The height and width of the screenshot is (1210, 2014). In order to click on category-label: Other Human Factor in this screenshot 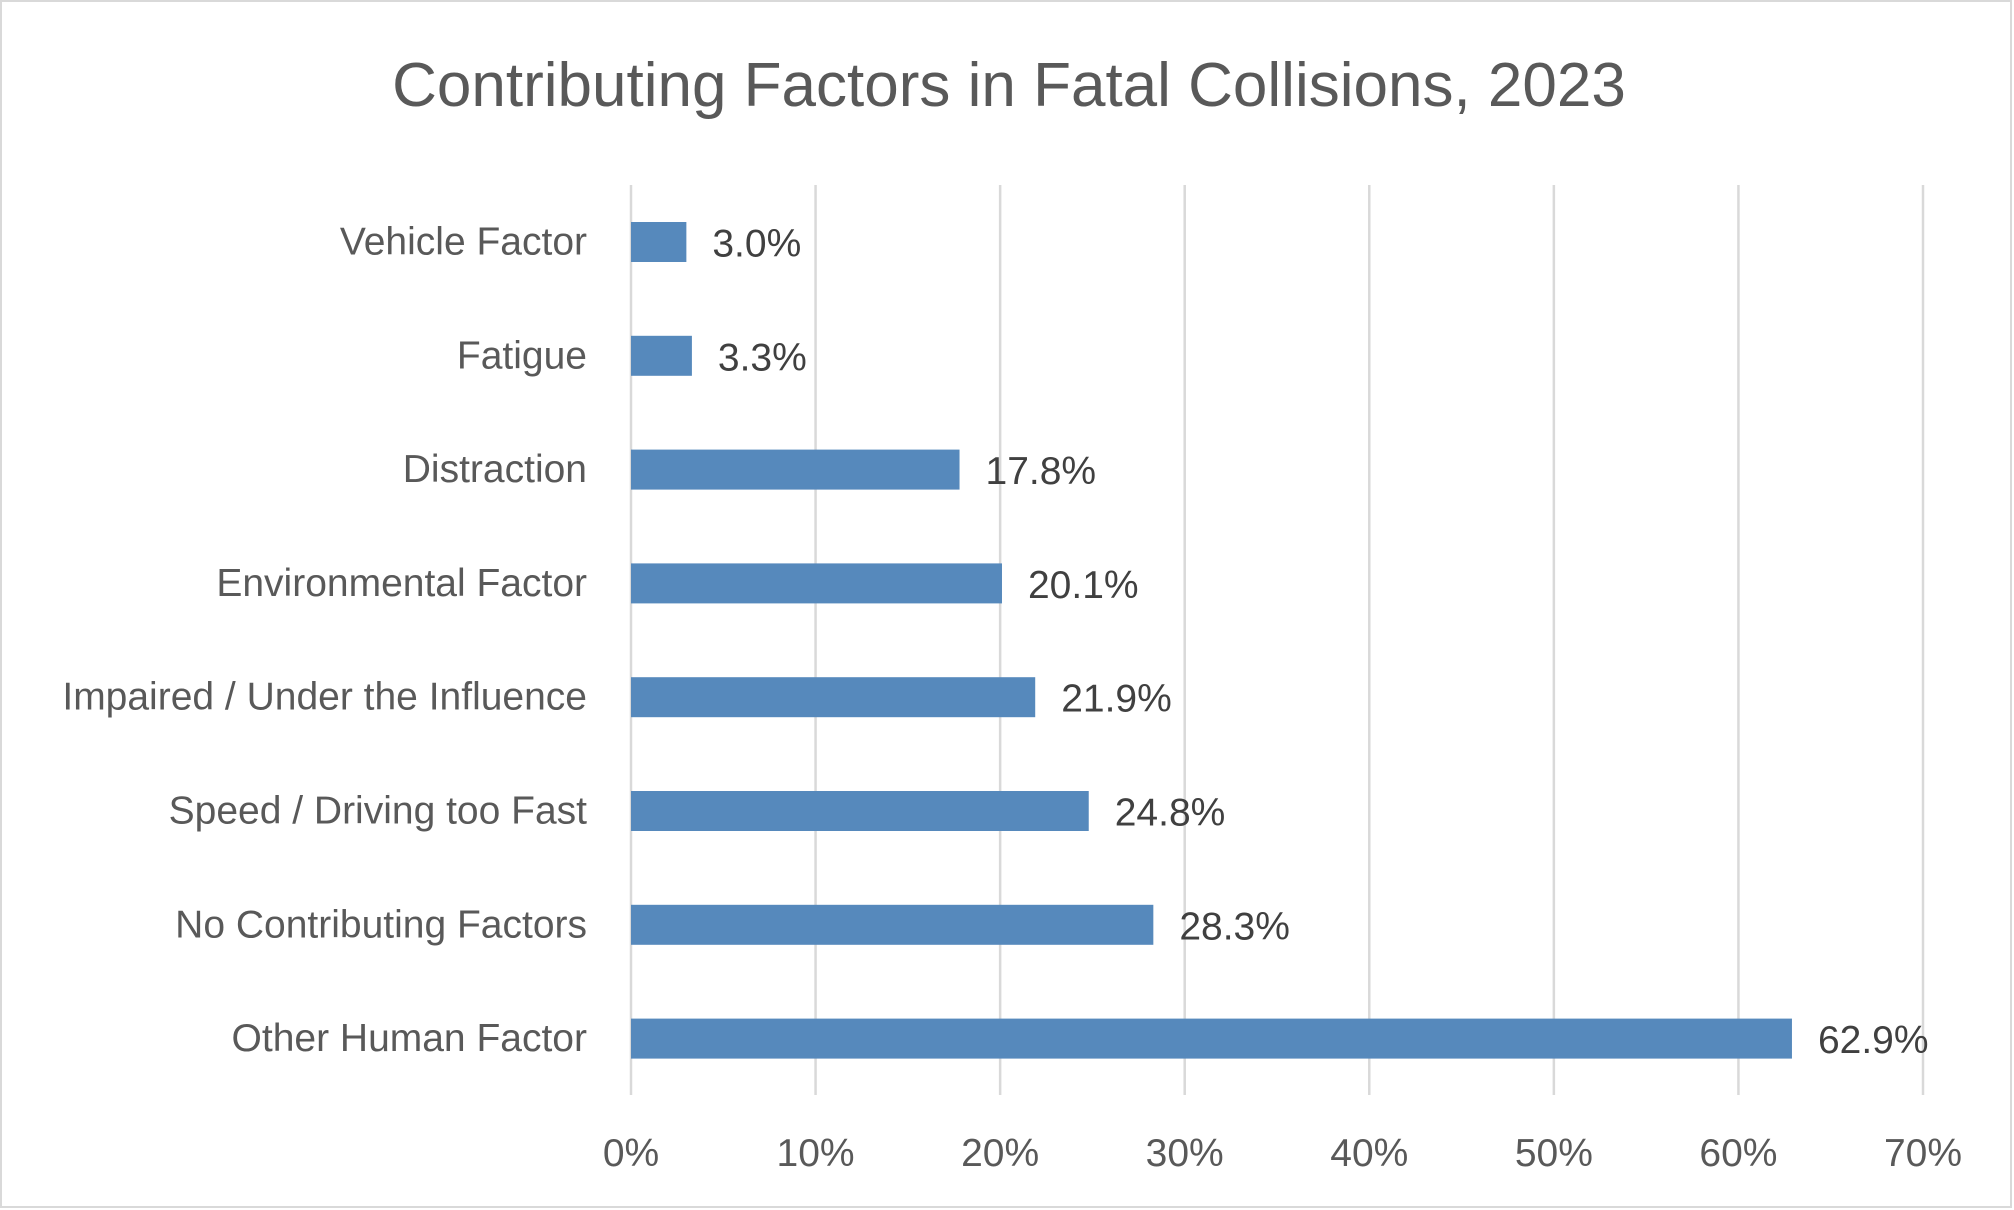, I will do `click(409, 1038)`.